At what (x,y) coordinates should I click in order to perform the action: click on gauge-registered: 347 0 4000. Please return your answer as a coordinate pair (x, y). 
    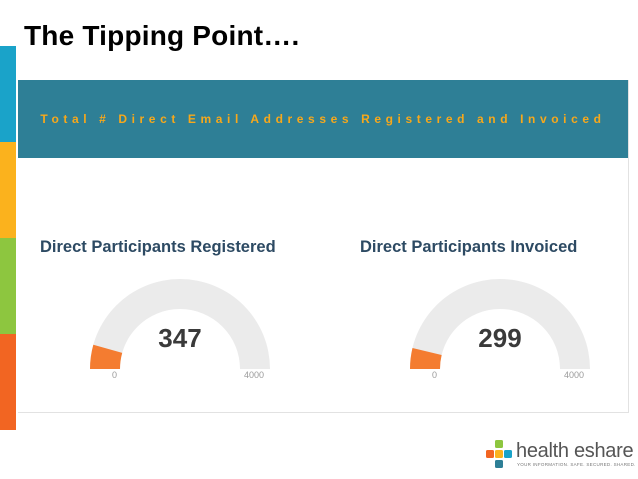
    Looking at the image, I should click on (180, 325).